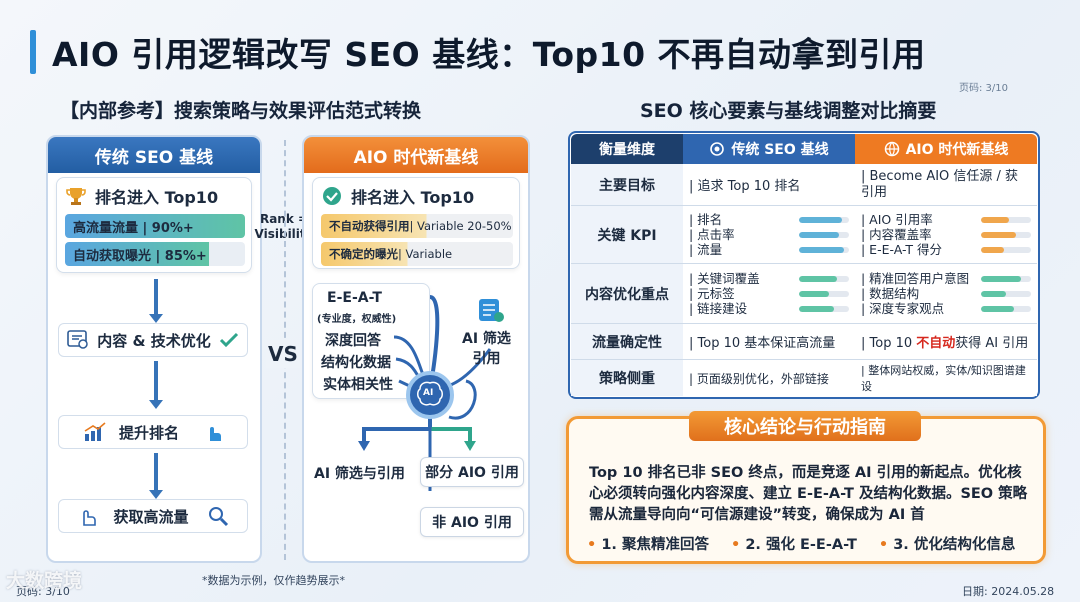 The width and height of the screenshot is (1080, 602). I want to click on kpi-item: | 排名, so click(706, 219).